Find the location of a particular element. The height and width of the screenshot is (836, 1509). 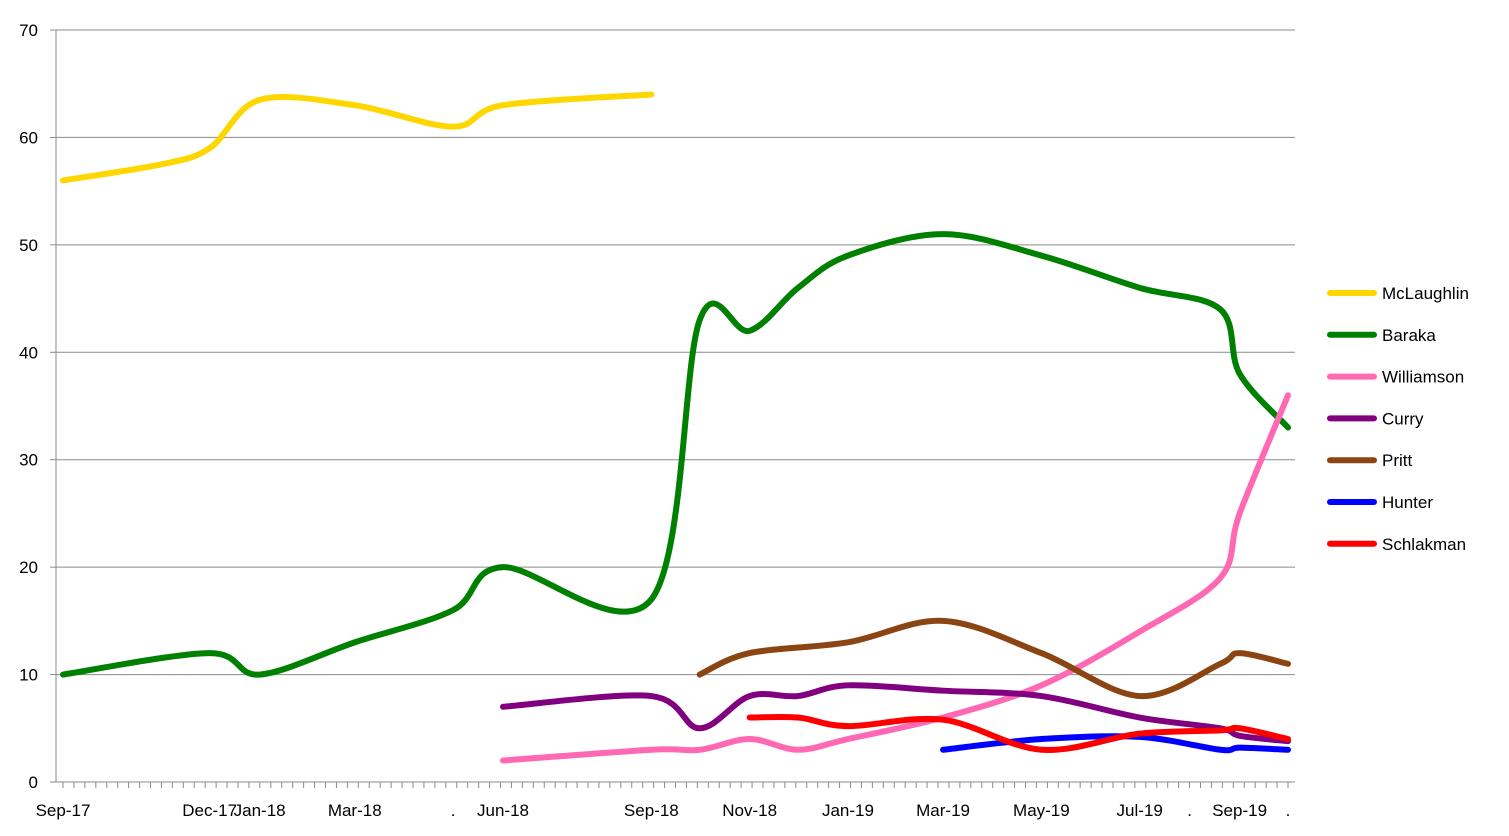

series-line-schlakman is located at coordinates (1018, 733).